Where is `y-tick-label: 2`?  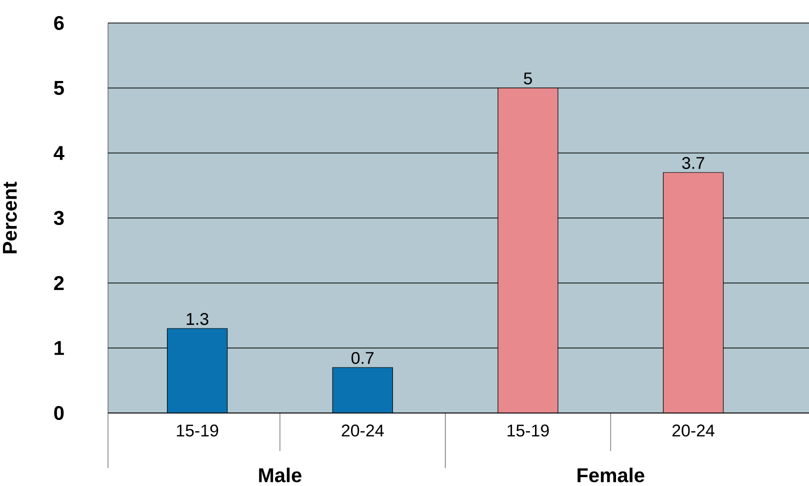
y-tick-label: 2 is located at coordinates (59, 283).